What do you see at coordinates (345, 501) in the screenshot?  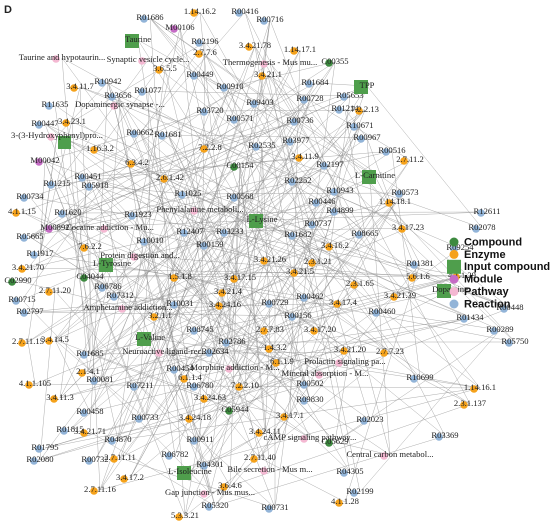 I see `node-label: 4.1.1.28` at bounding box center [345, 501].